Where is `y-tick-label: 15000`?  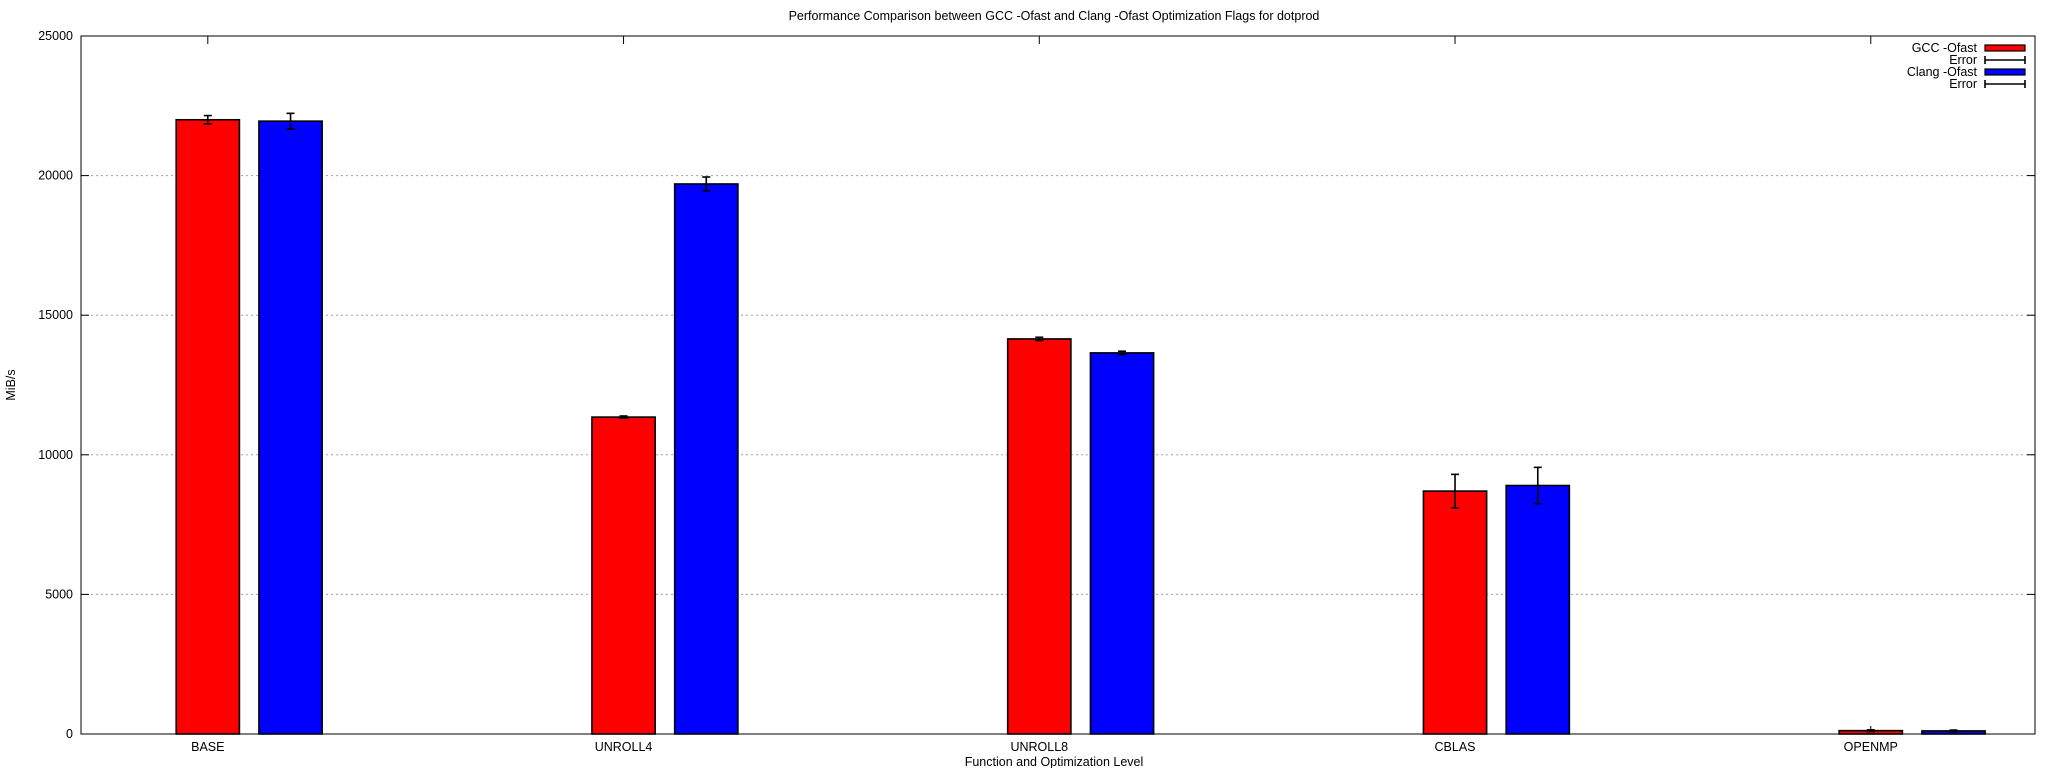
y-tick-label: 15000 is located at coordinates (55, 315).